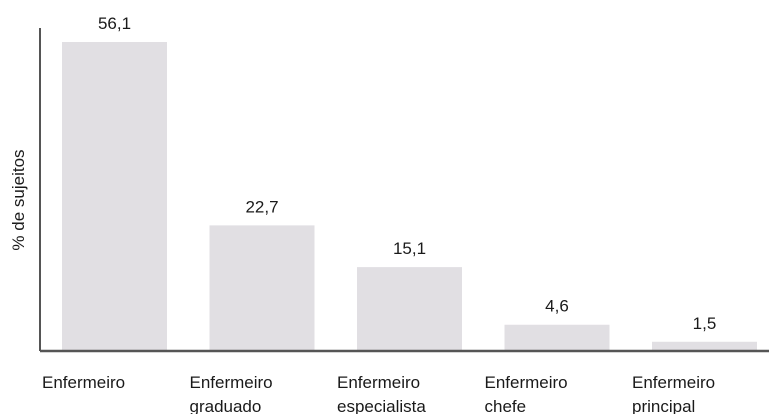 The width and height of the screenshot is (769, 414). Describe the element at coordinates (114, 23) in the screenshot. I see `value-label-1: 56,1` at that location.